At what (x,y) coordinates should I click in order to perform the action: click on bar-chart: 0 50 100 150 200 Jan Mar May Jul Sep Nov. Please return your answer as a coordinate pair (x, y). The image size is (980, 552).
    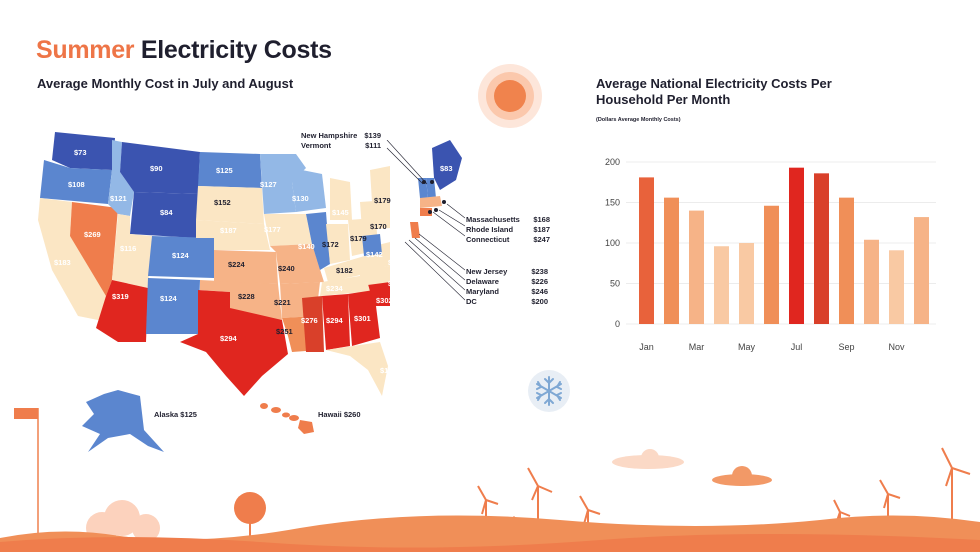
    Looking at the image, I should click on (771, 255).